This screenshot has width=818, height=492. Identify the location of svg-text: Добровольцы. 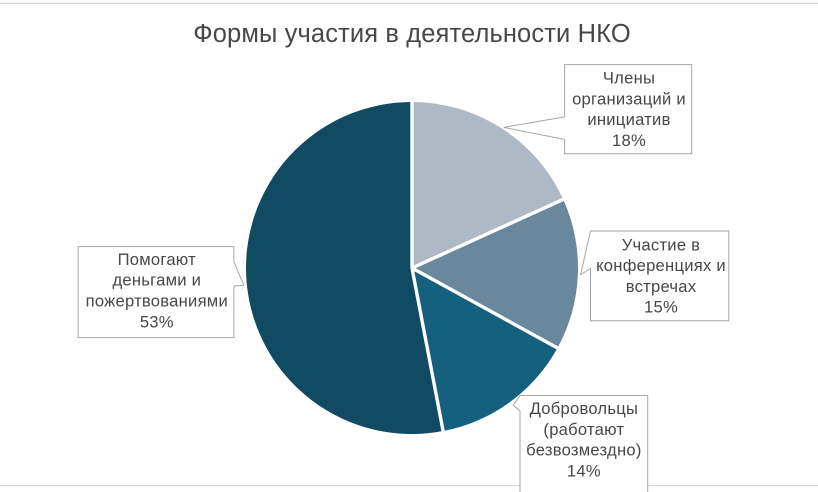
(584, 408).